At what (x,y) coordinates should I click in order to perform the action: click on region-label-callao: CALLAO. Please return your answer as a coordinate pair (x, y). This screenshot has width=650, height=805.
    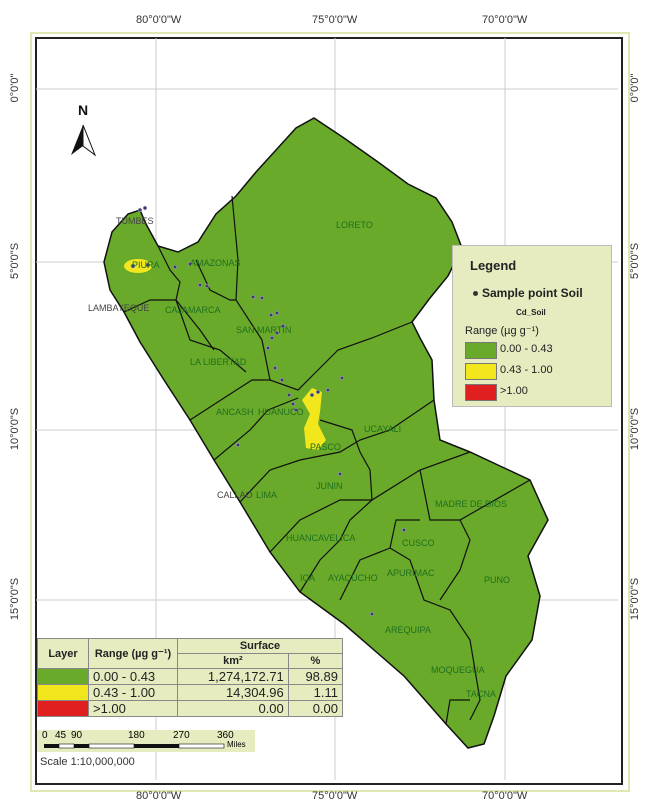
    Looking at the image, I should click on (235, 495).